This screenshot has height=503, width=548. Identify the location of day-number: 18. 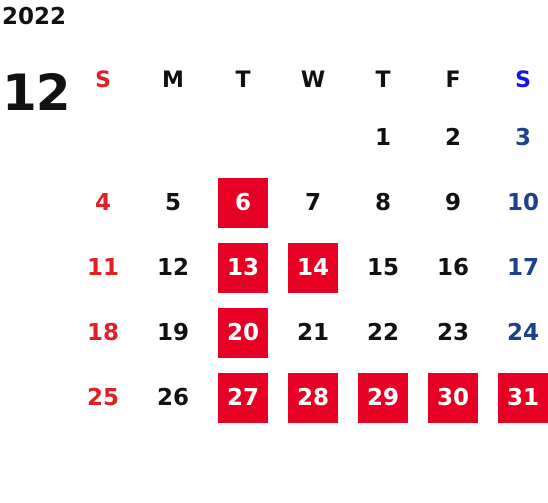
(102, 332).